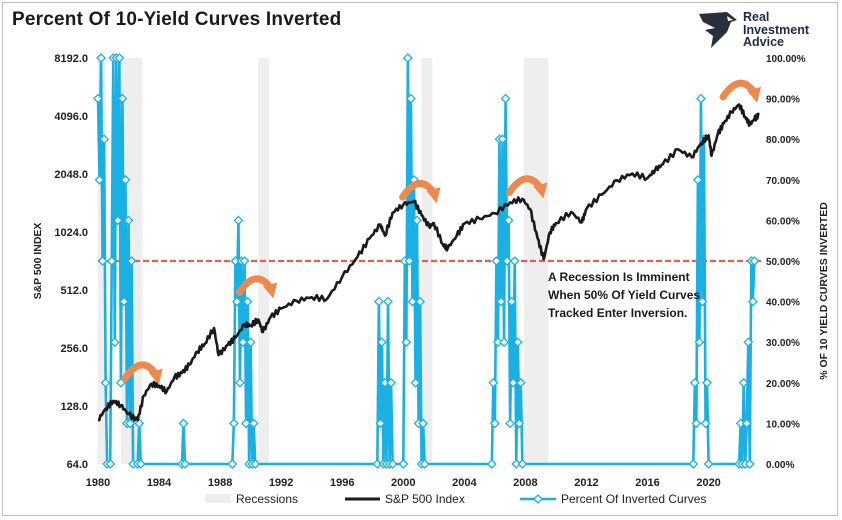  I want to click on logo-line-3: Advice, so click(763, 42).